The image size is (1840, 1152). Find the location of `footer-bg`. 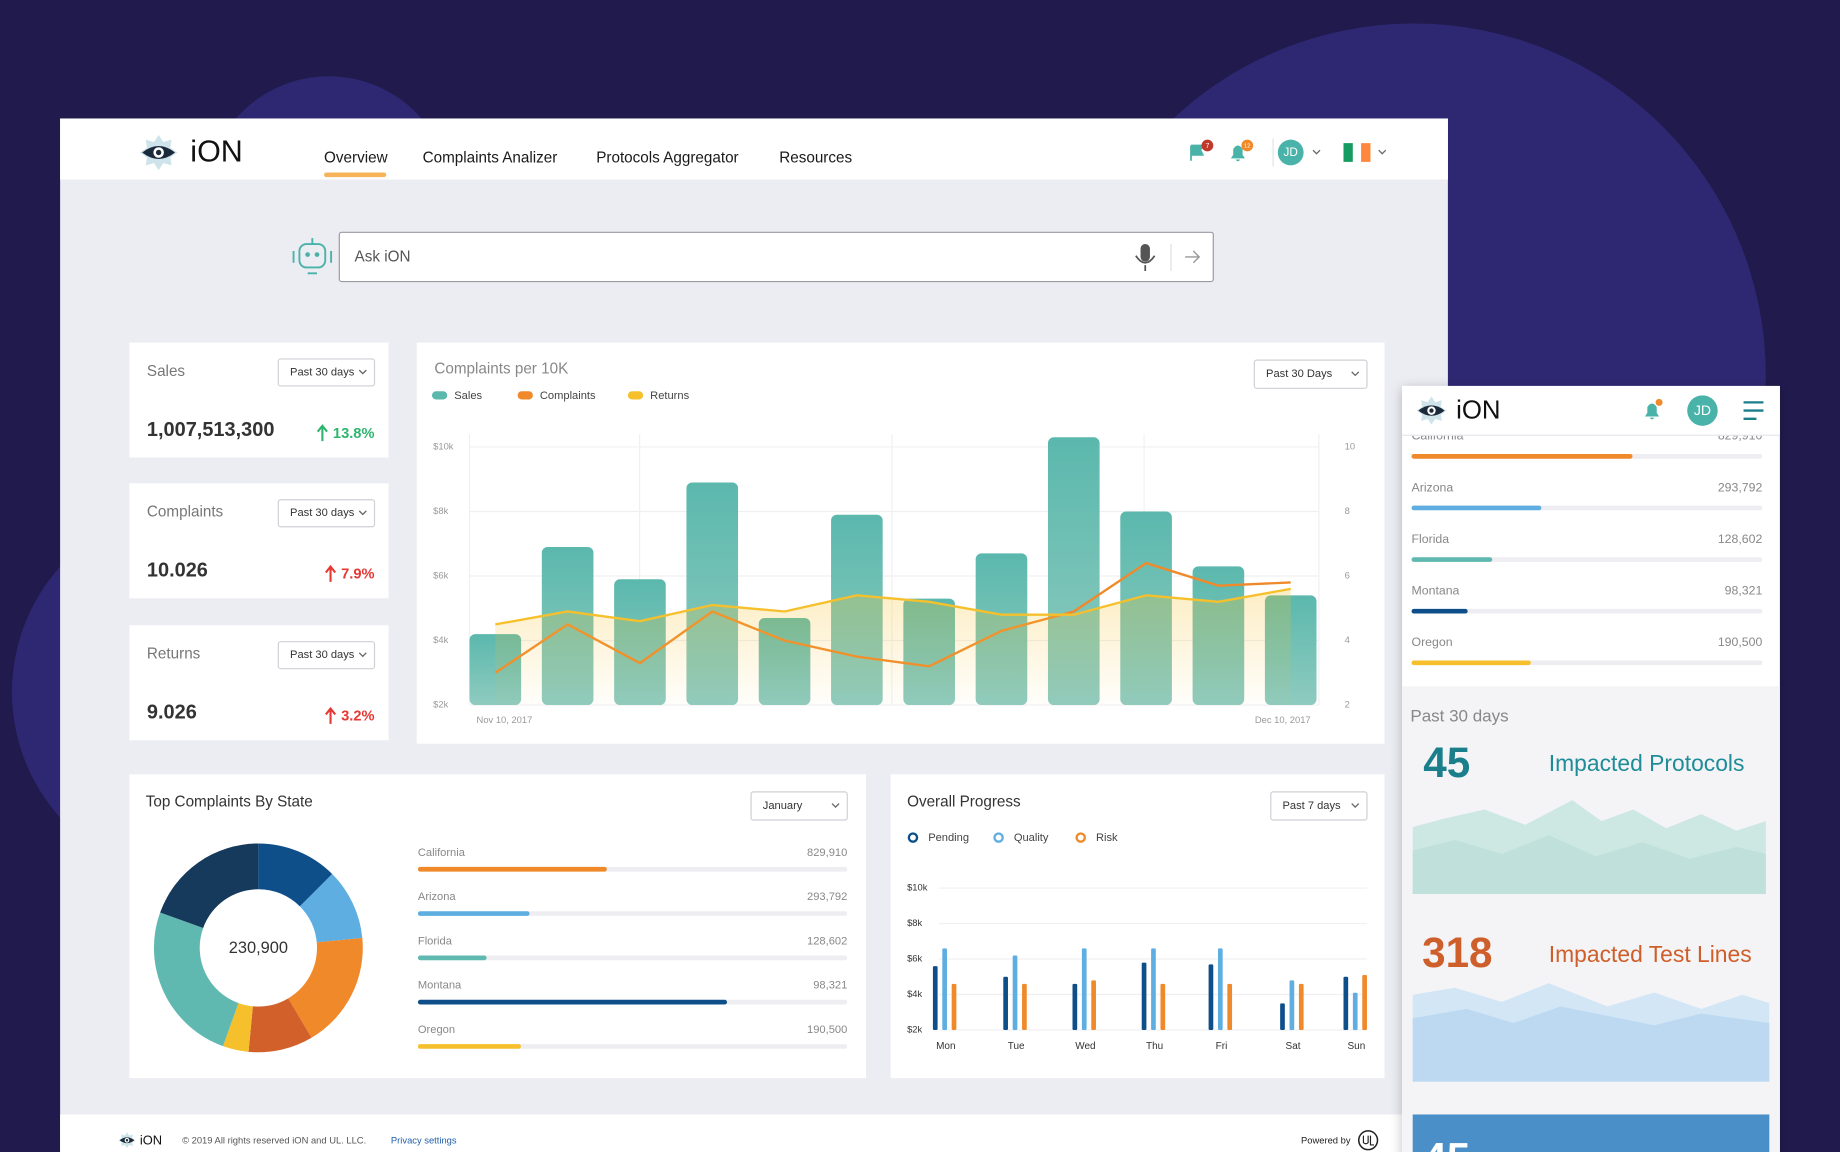

footer-bg is located at coordinates (754, 1133).